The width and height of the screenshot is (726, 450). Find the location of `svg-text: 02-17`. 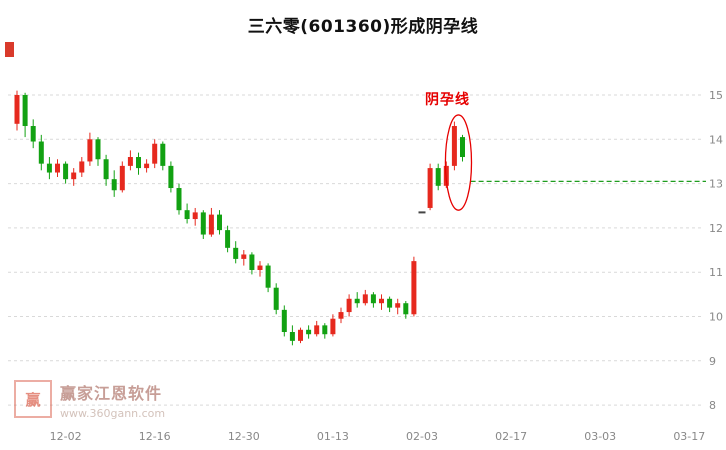

svg-text: 02-17 is located at coordinates (511, 436).